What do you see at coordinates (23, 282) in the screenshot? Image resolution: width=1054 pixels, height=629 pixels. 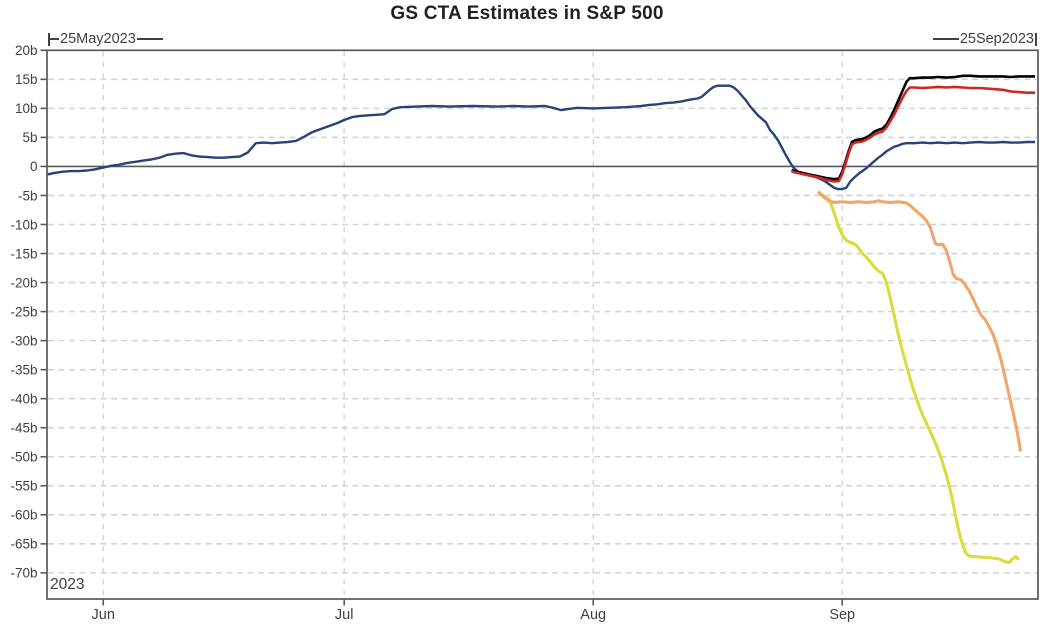 I see `y-tick-label: -20b` at bounding box center [23, 282].